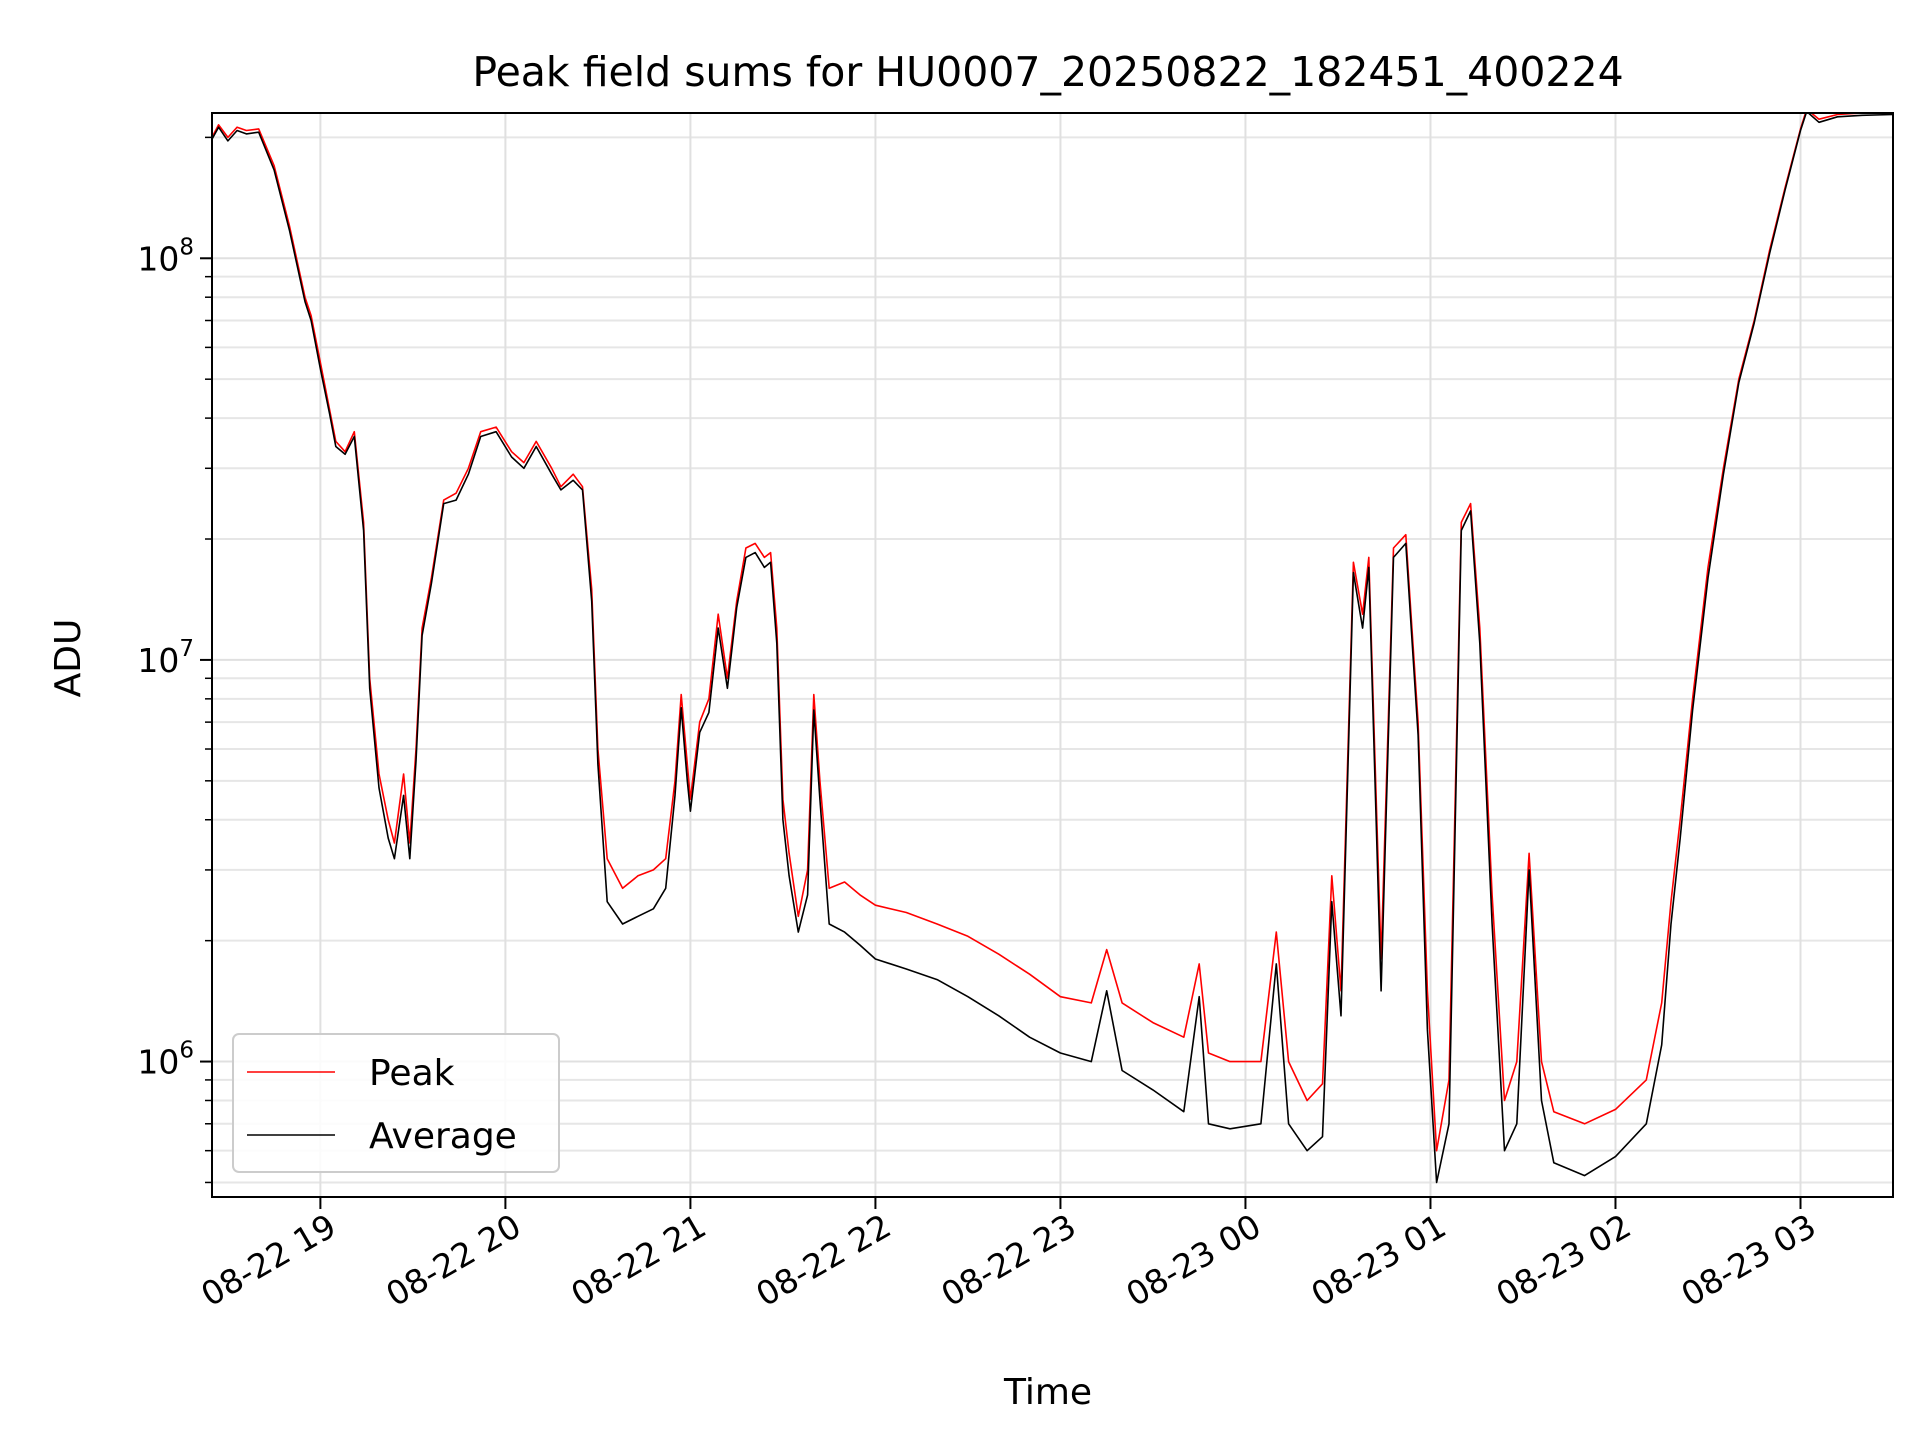  I want to click on y-tick-label: 10⁶, so click(165, 1060).